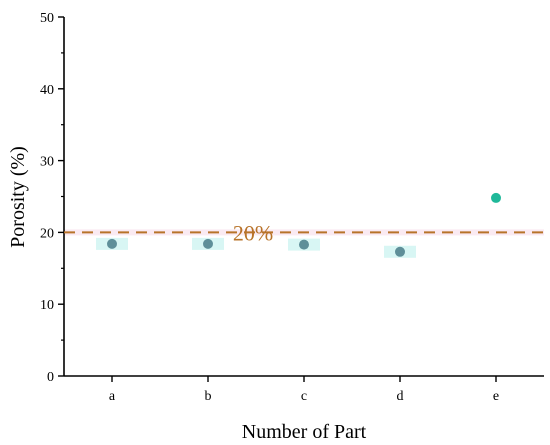 The width and height of the screenshot is (550, 445). I want to click on y-tick-label: 30, so click(47, 162).